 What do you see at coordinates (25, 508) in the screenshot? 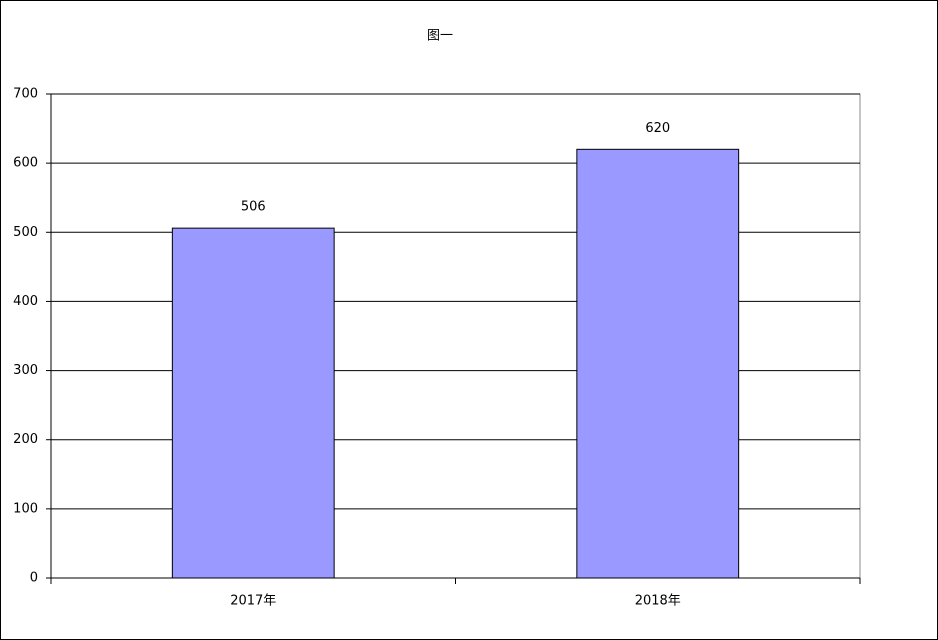
I see `y-tick-label: 100` at bounding box center [25, 508].